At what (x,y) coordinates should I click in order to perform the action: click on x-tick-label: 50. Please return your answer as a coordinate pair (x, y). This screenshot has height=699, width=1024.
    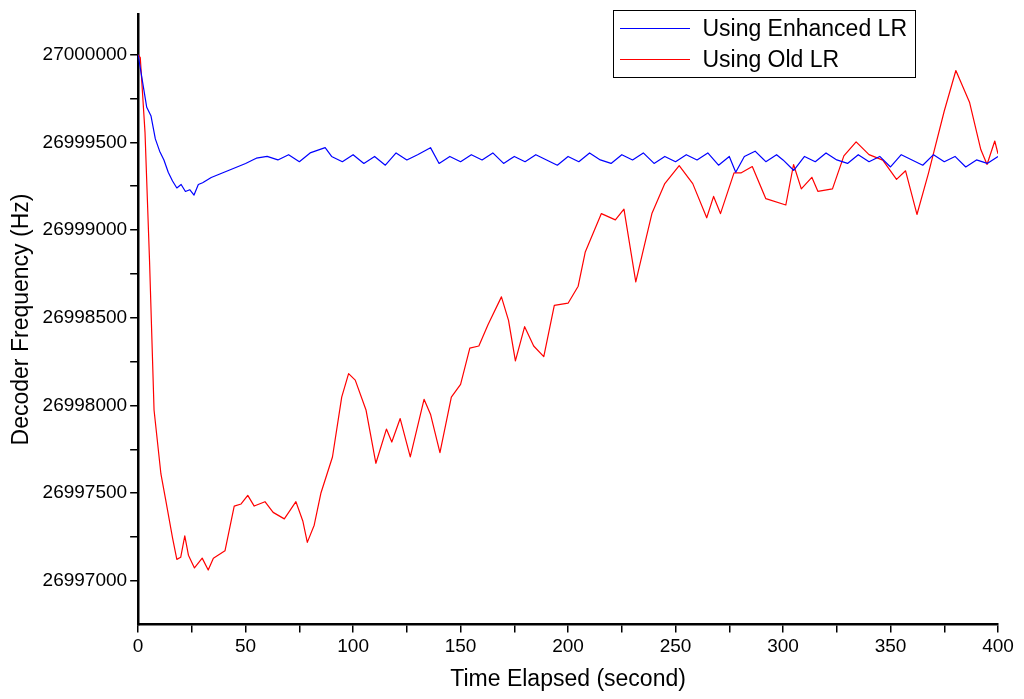
    Looking at the image, I should click on (246, 646).